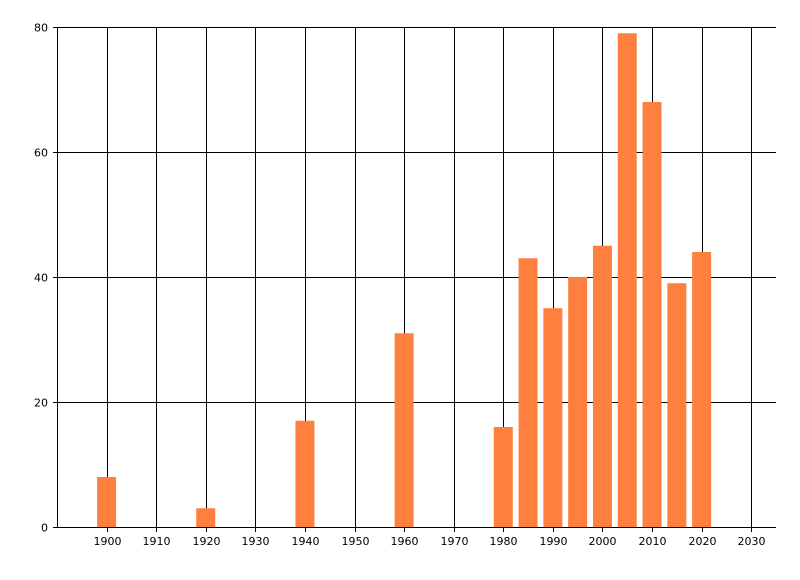 This screenshot has height=580, width=800. Describe the element at coordinates (157, 541) in the screenshot. I see `x-tick-label: 1910` at that location.